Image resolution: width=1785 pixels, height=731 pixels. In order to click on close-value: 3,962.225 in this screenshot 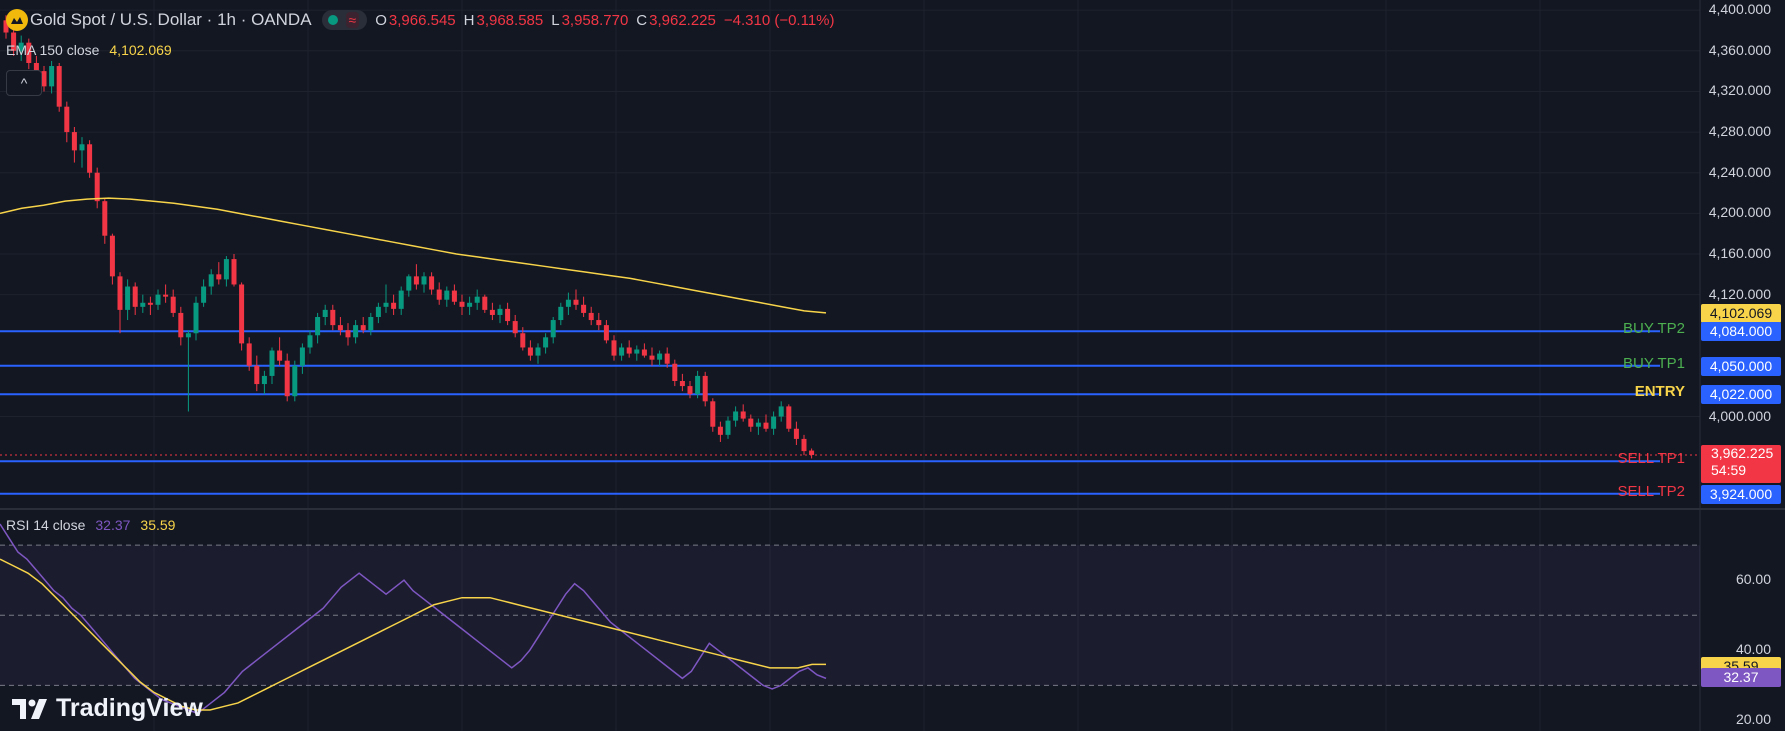, I will do `click(682, 20)`.